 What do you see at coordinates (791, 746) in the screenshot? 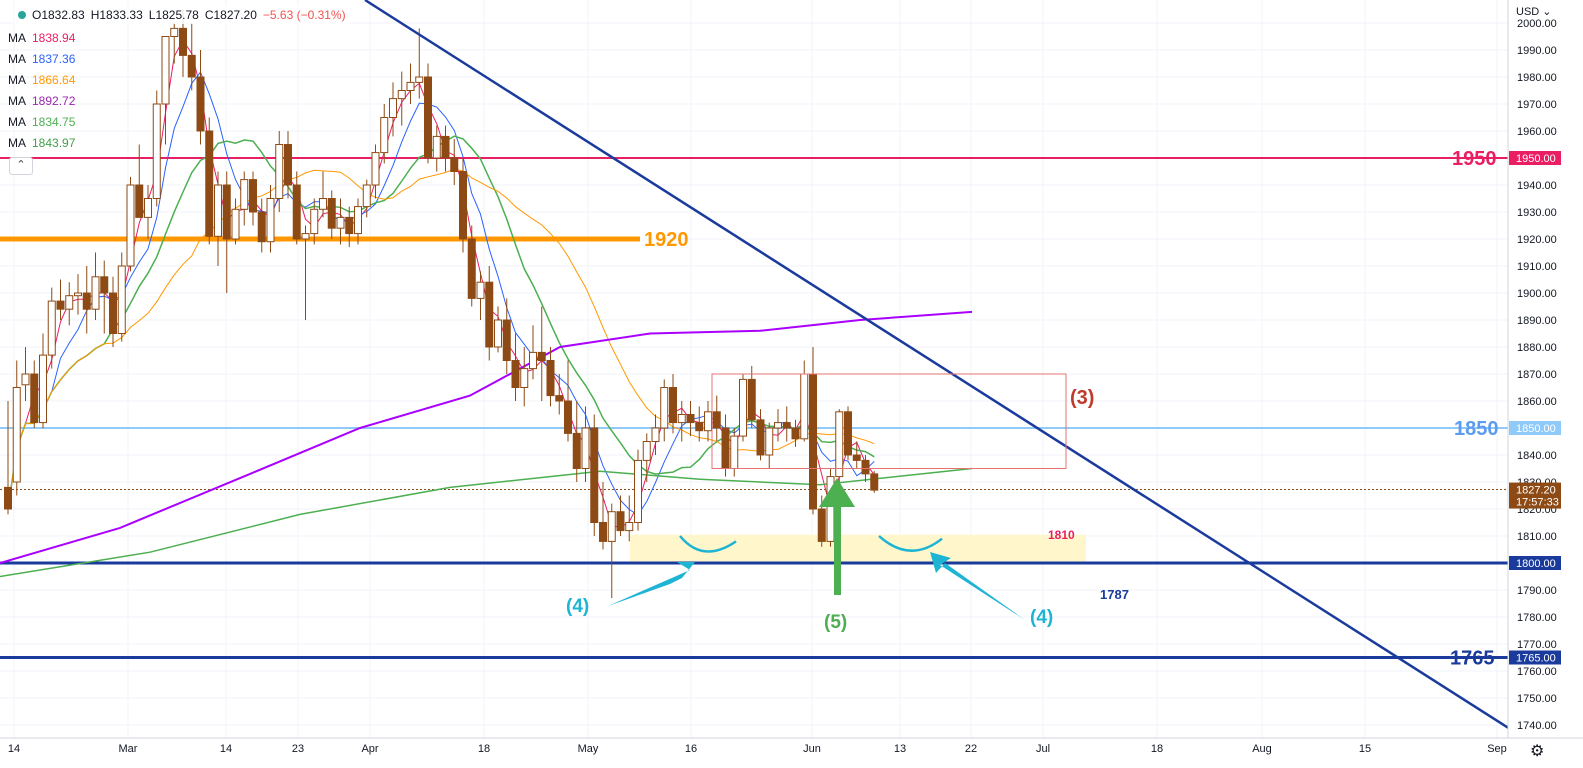
I see `time-axis: 14 Mar 14 23 Apr 18 May 16 Jun 13 22 Jul 18 Aug 15 Sep` at bounding box center [791, 746].